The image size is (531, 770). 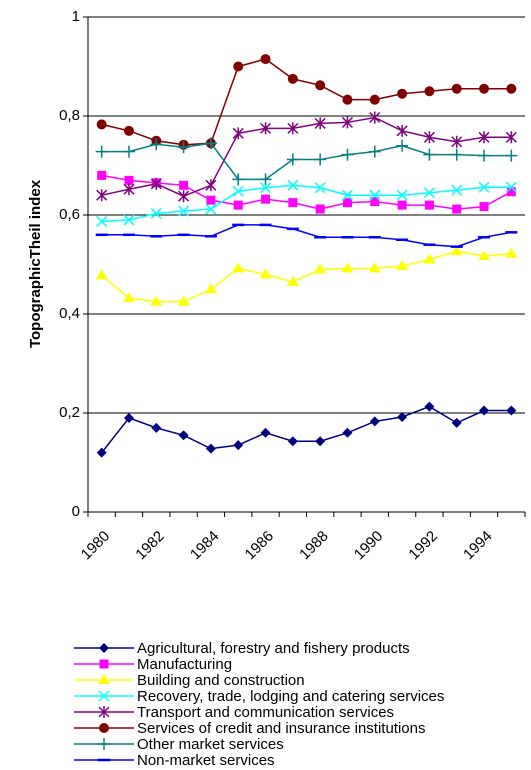 What do you see at coordinates (314, 546) in the screenshot?
I see `x-tick-label: 1988` at bounding box center [314, 546].